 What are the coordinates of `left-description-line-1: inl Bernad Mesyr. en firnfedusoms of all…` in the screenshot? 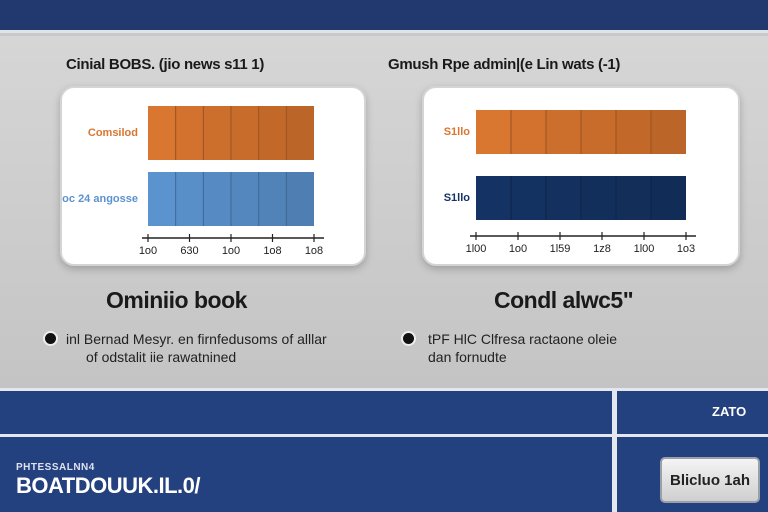 It's located at (196, 339).